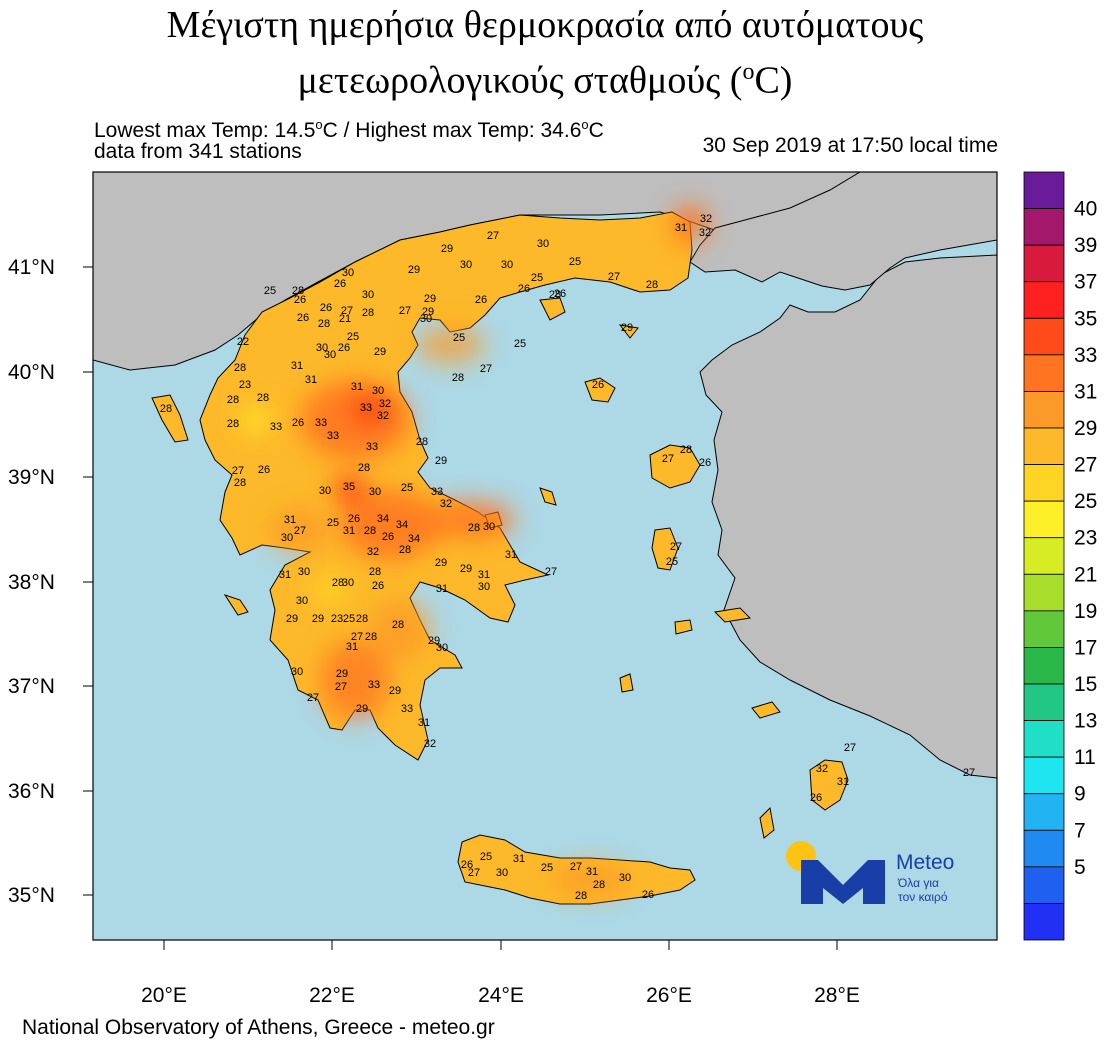 This screenshot has width=1104, height=1044. What do you see at coordinates (669, 995) in the screenshot?
I see `lon-label: 26°E` at bounding box center [669, 995].